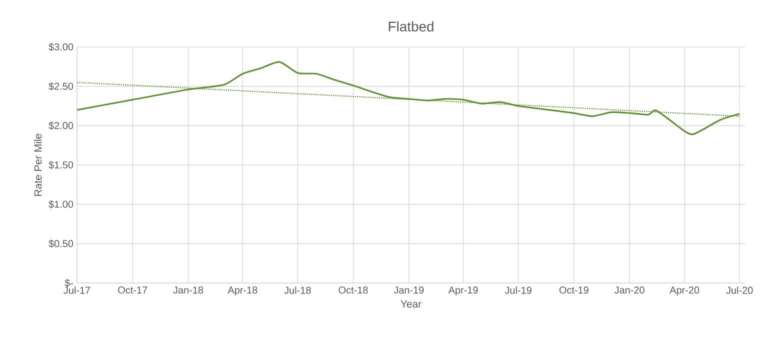 This screenshot has width=761, height=342. Describe the element at coordinates (133, 290) in the screenshot. I see `x-tick-label: Oct-17` at that location.